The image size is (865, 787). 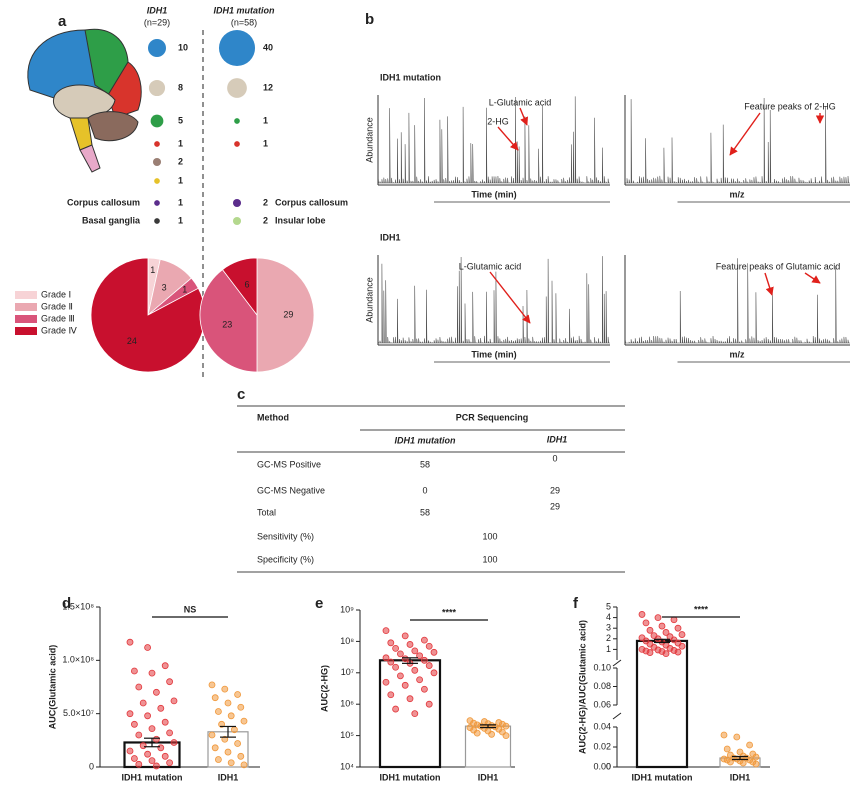 What do you see at coordinates (265, 202) in the screenshot?
I see `bubble-value: 2` at bounding box center [265, 202].